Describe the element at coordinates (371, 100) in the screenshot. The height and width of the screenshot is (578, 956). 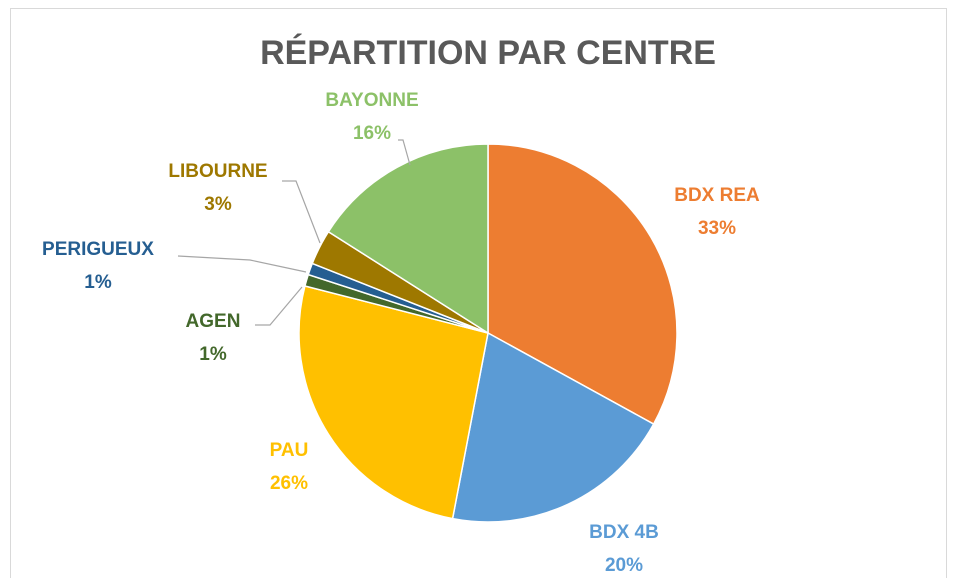
I see `slice-label: BAYONNE` at that location.